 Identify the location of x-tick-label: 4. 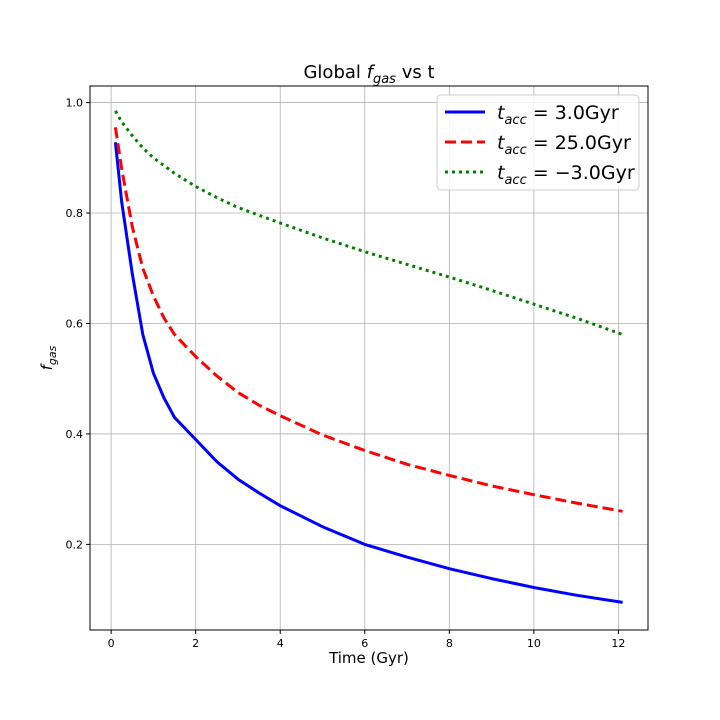
(280, 643).